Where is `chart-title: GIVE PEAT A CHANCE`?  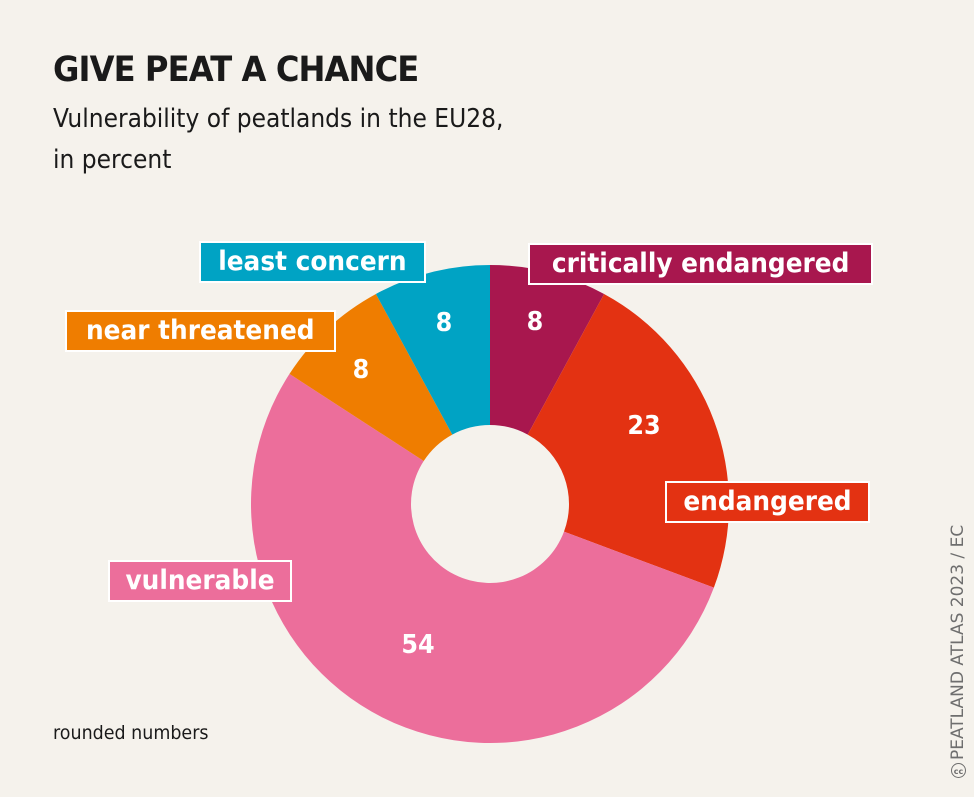
chart-title: GIVE PEAT A CHANCE is located at coordinates (236, 70).